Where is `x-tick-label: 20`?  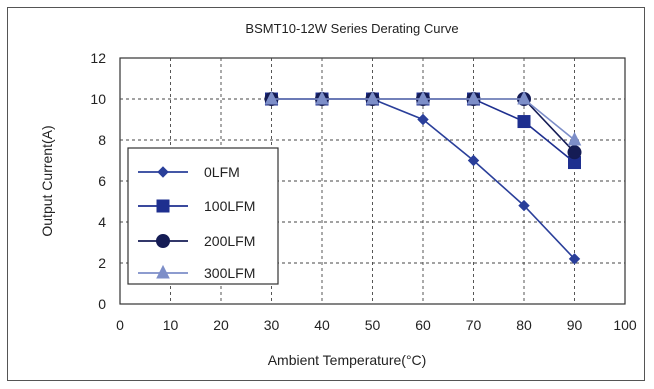 x-tick-label: 20 is located at coordinates (221, 325).